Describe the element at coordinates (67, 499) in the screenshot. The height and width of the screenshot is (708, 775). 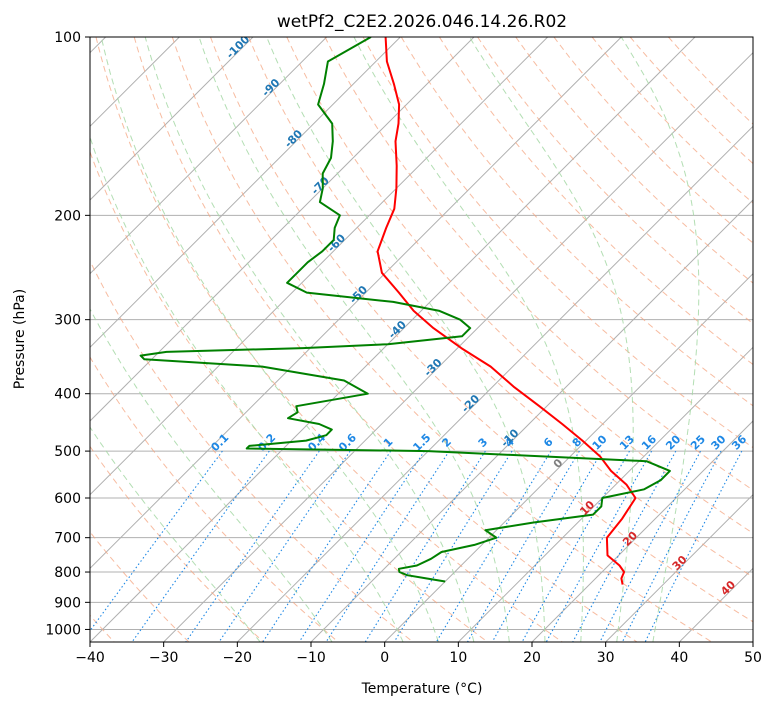
I see `y-tick-label: 600` at that location.